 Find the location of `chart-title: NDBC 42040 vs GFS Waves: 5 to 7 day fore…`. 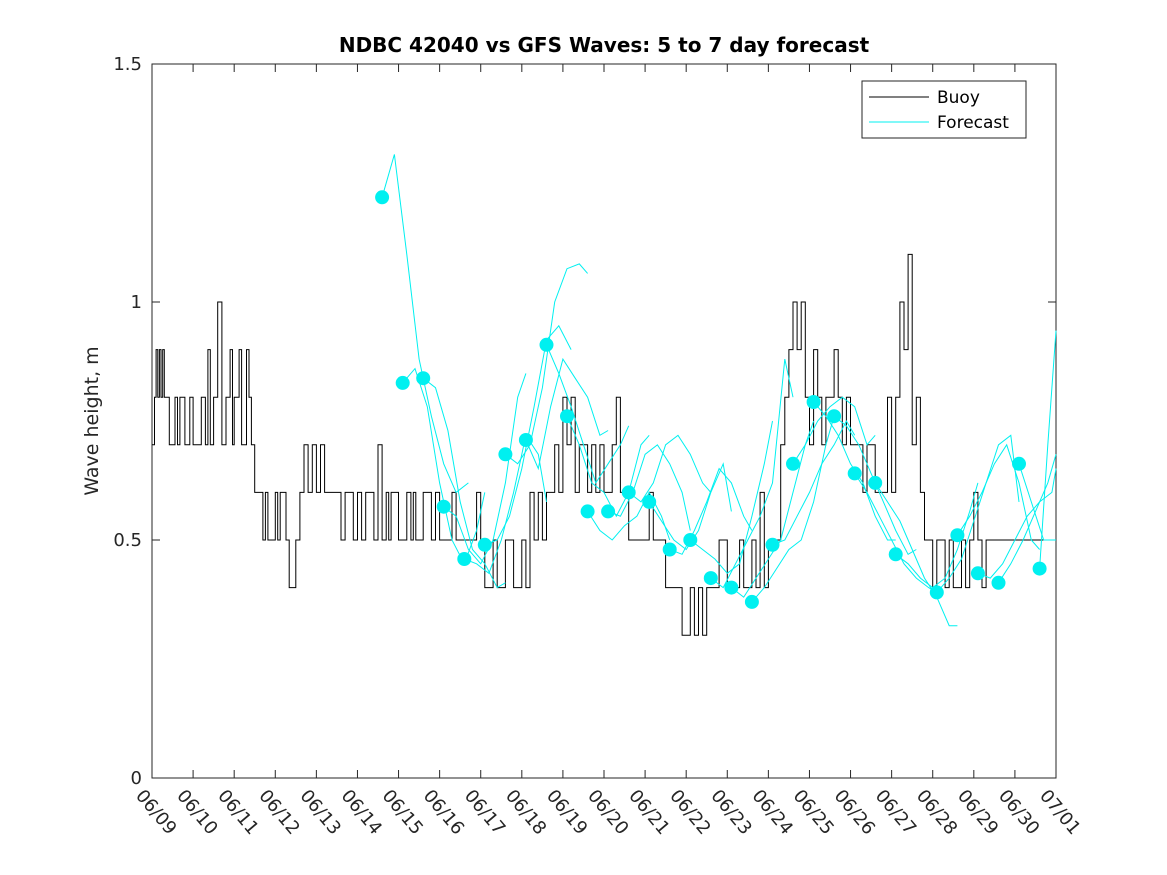

chart-title: NDBC 42040 vs GFS Waves: 5 to 7 day fore… is located at coordinates (604, 45).